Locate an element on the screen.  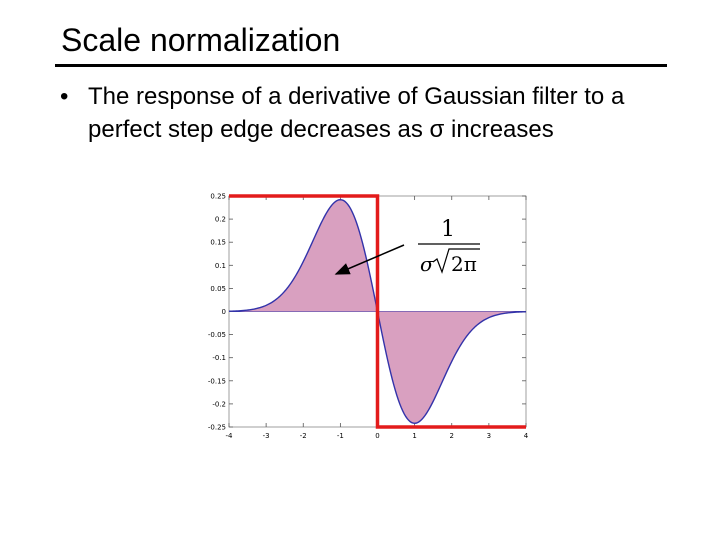
x-tick-label: 0 is located at coordinates (377, 436).